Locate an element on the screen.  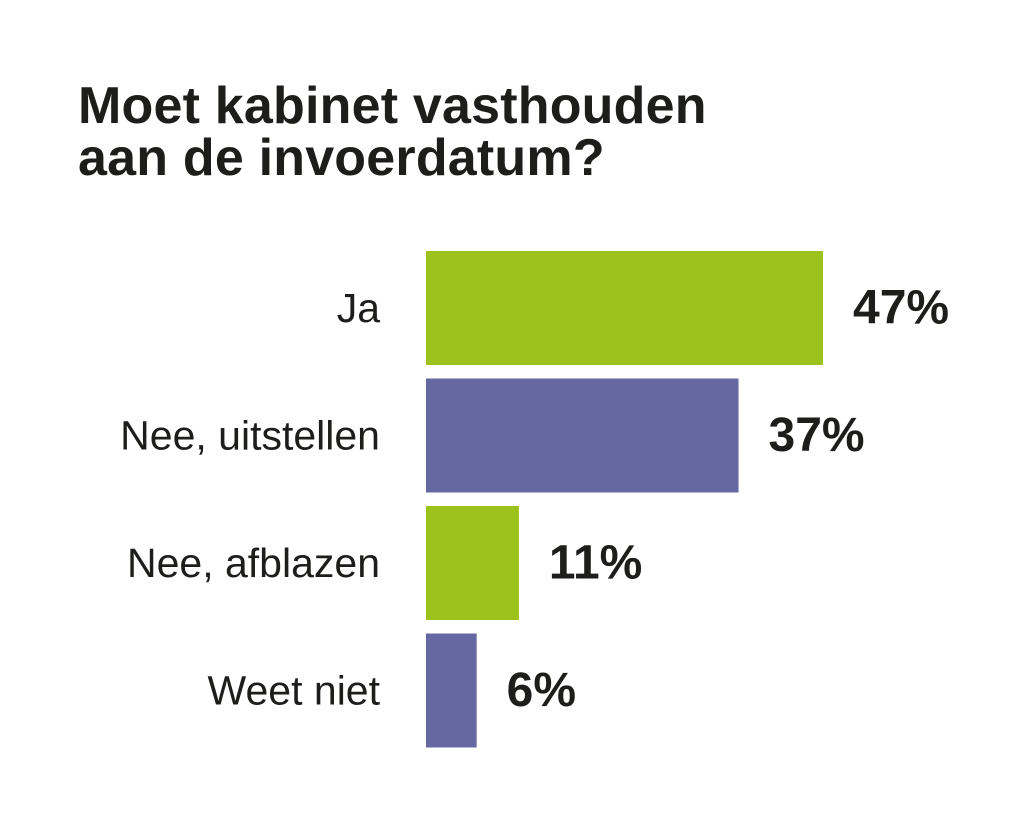
value-label-1: 47% is located at coordinates (901, 308).